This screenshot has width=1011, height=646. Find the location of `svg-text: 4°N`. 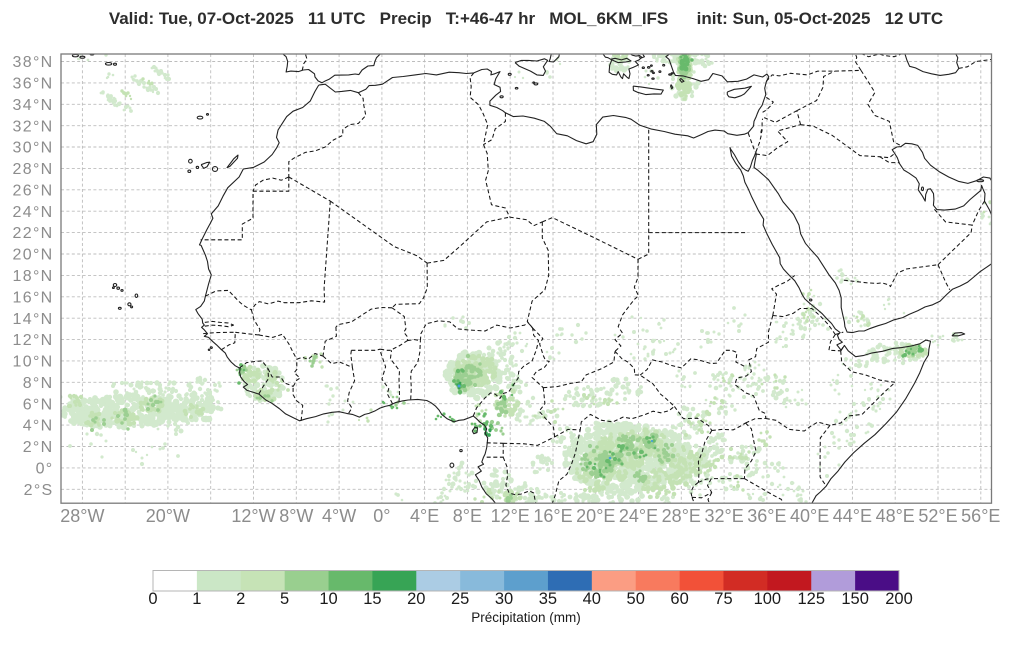

svg-text: 4°N is located at coordinates (38, 426).